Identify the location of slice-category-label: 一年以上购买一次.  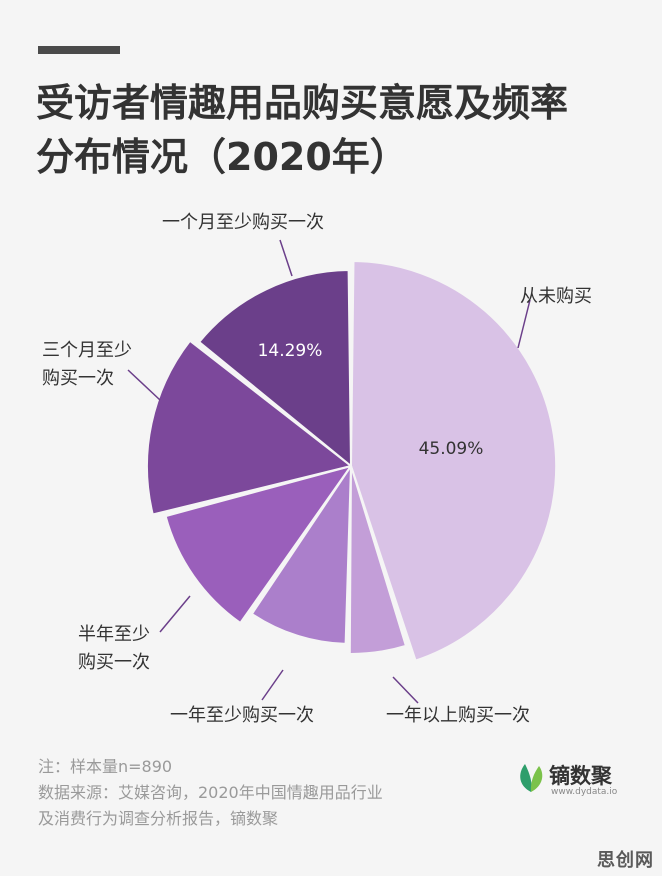
(458, 715).